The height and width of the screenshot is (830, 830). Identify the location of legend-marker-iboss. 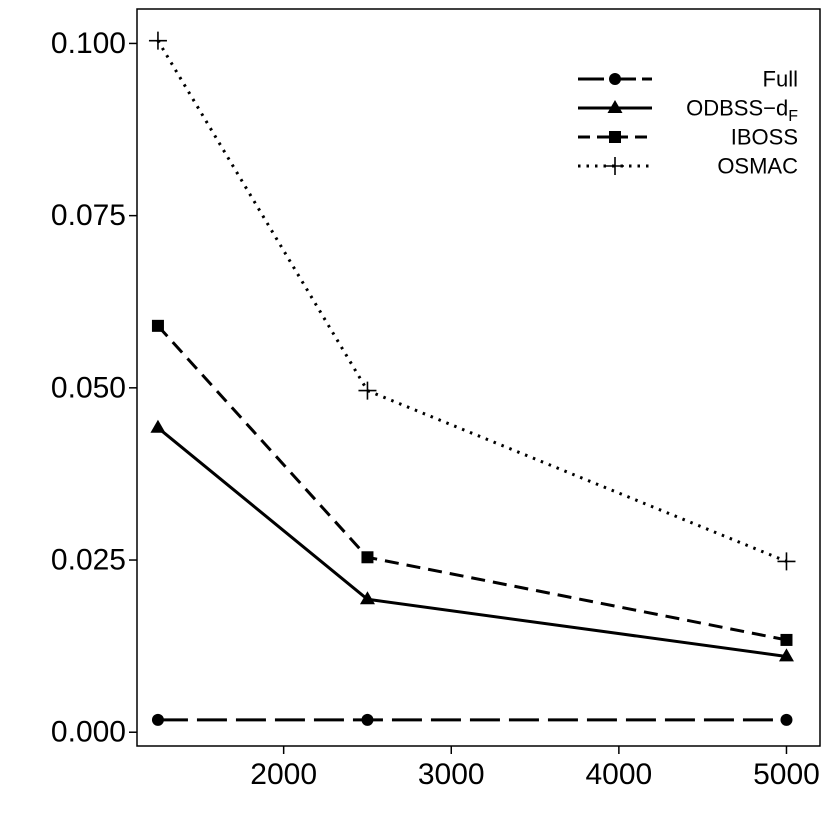
(615, 137).